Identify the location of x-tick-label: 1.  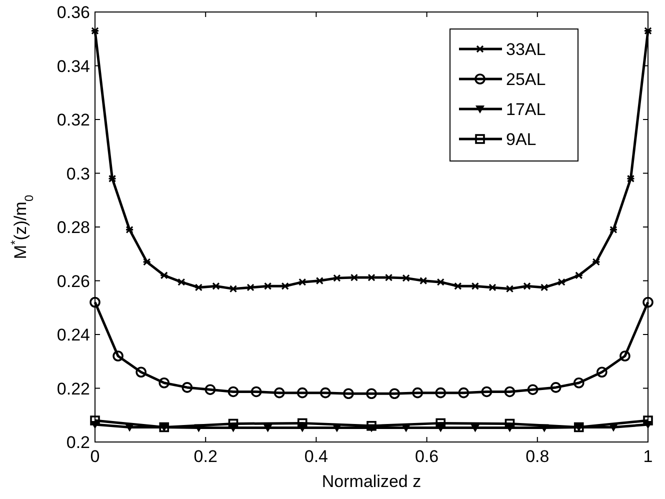
(648, 456).